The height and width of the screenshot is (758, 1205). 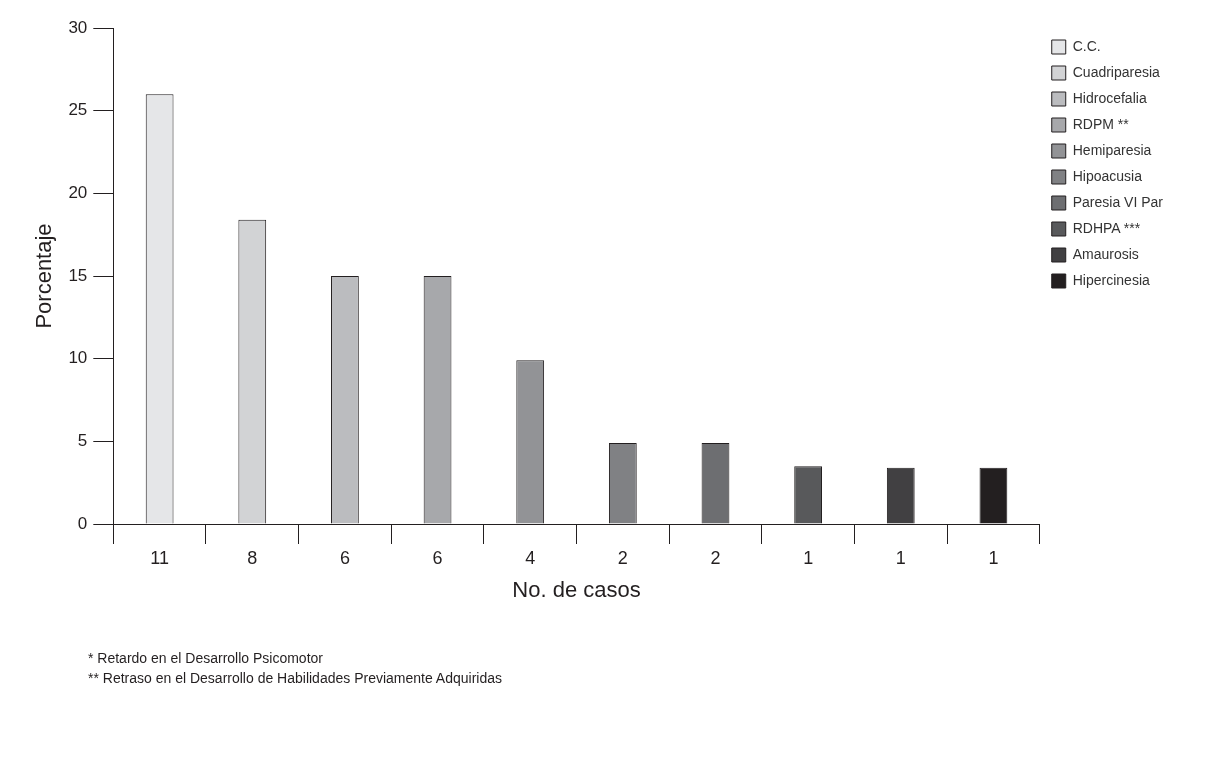 What do you see at coordinates (159, 557) in the screenshot?
I see `x-tick-label: 11` at bounding box center [159, 557].